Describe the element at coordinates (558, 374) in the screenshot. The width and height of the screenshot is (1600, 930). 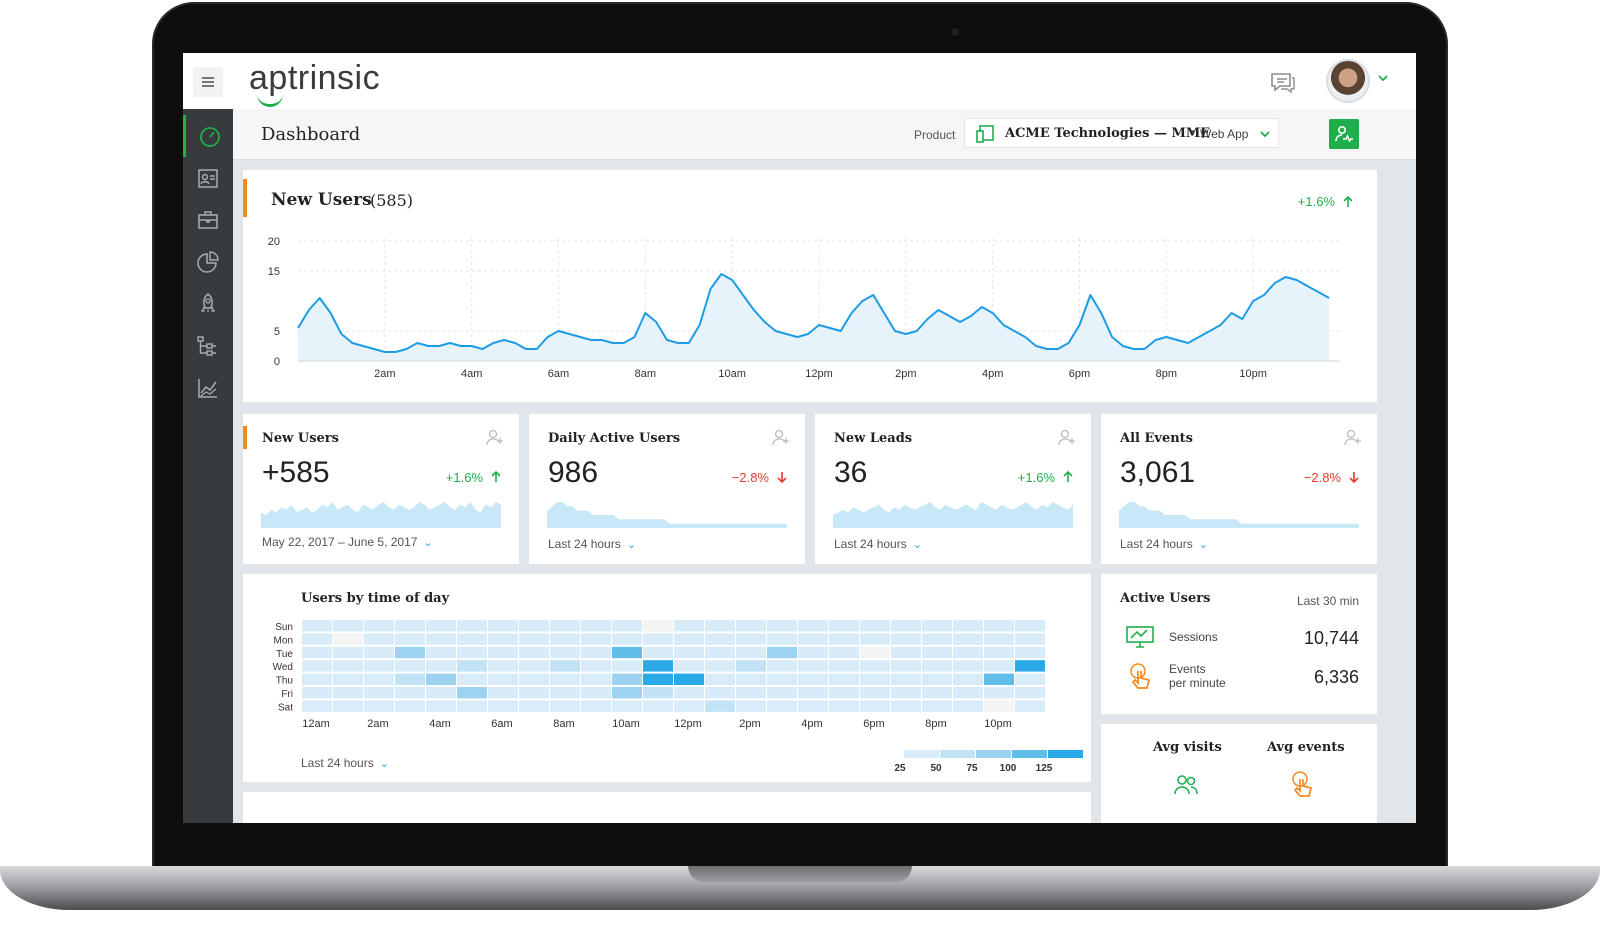
I see `x-tick-label: 6am` at that location.